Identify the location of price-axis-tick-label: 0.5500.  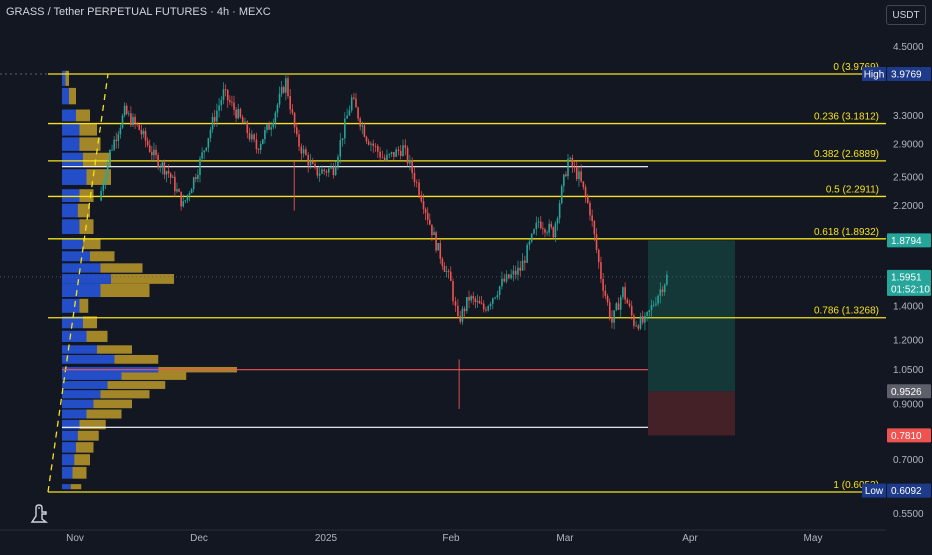
(908, 514).